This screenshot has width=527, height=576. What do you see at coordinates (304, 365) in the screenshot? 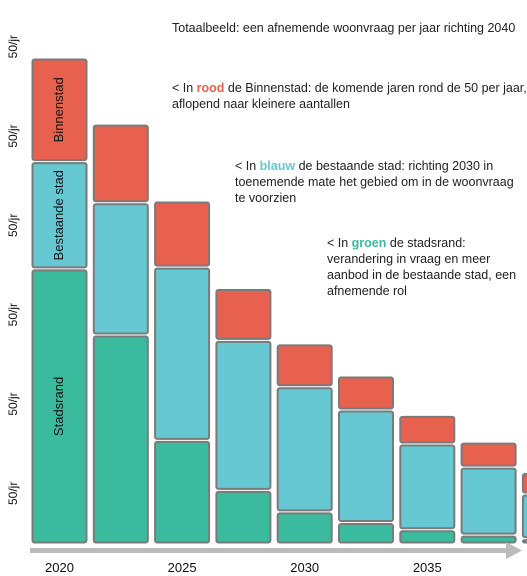
I see `bar-binnenstad-2030` at bounding box center [304, 365].